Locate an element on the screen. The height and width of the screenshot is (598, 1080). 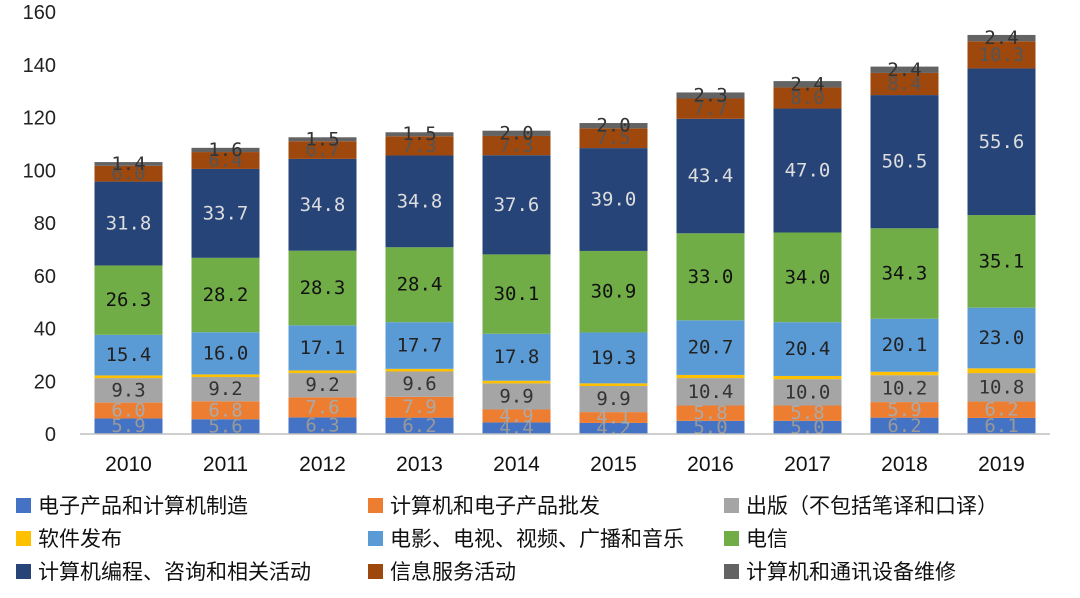
data-label: 10.3 is located at coordinates (1002, 55).